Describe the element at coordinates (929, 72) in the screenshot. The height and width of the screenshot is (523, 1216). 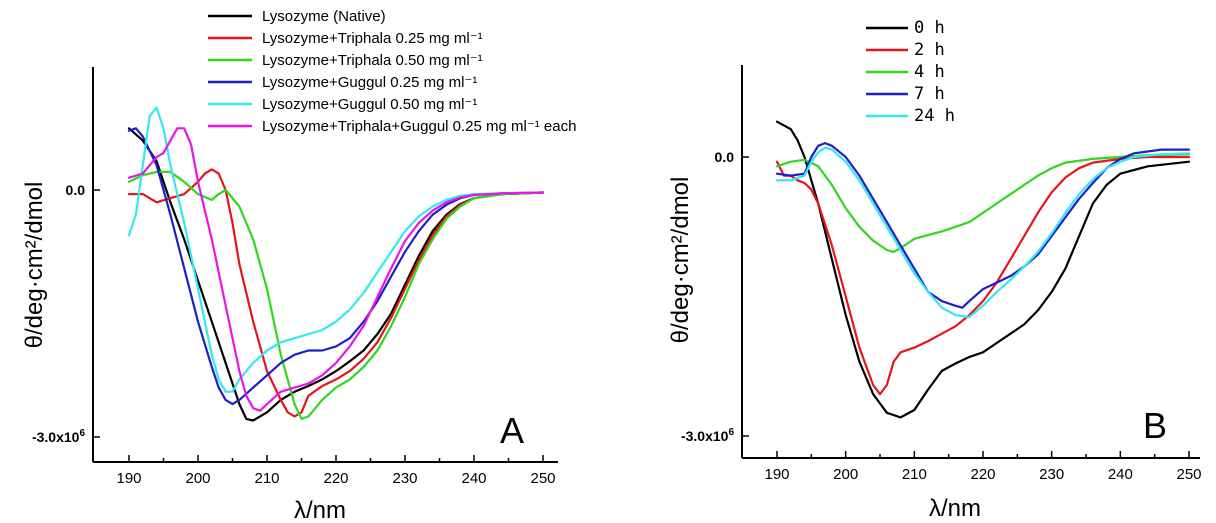
I see `panel-b-legend-label-2: 4 h` at that location.